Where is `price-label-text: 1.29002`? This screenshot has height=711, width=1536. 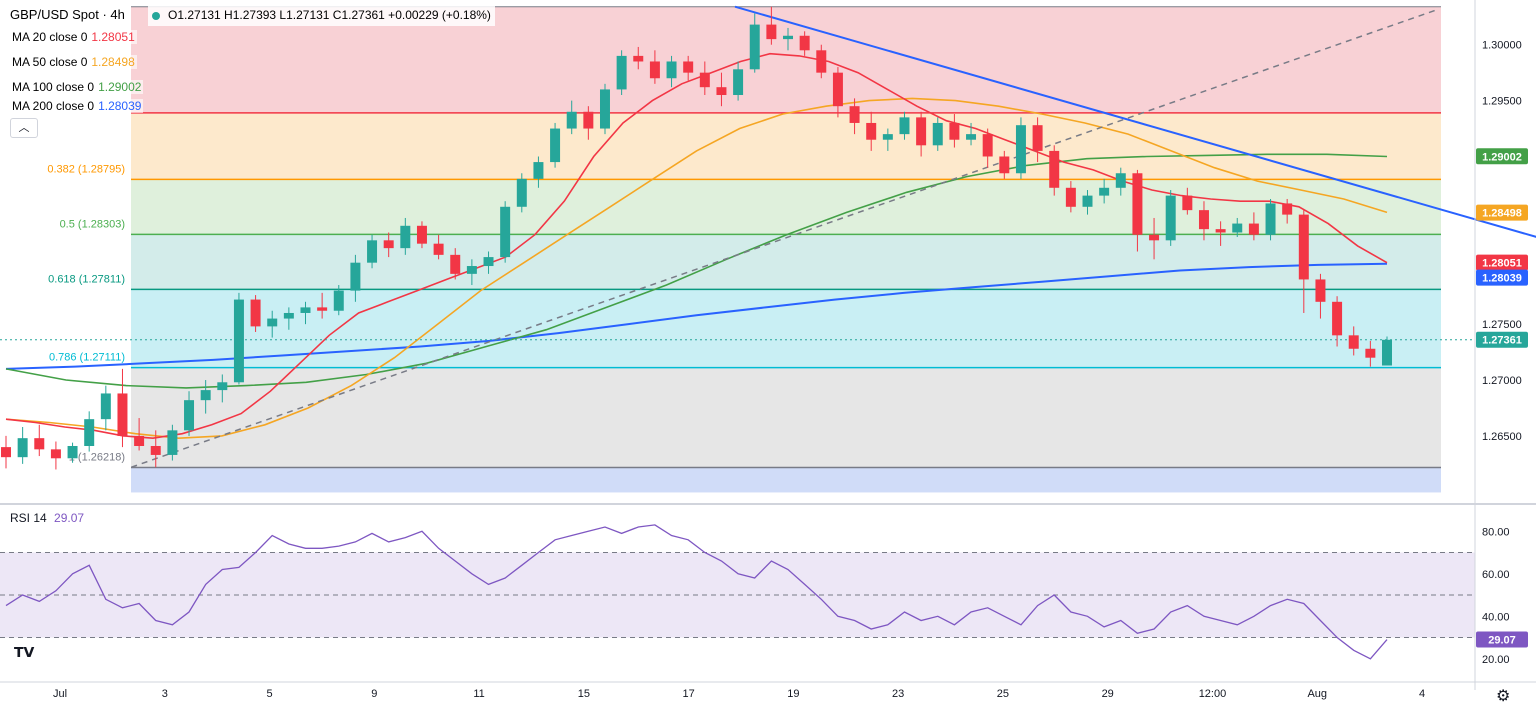
price-label-text: 1.29002 is located at coordinates (1502, 157).